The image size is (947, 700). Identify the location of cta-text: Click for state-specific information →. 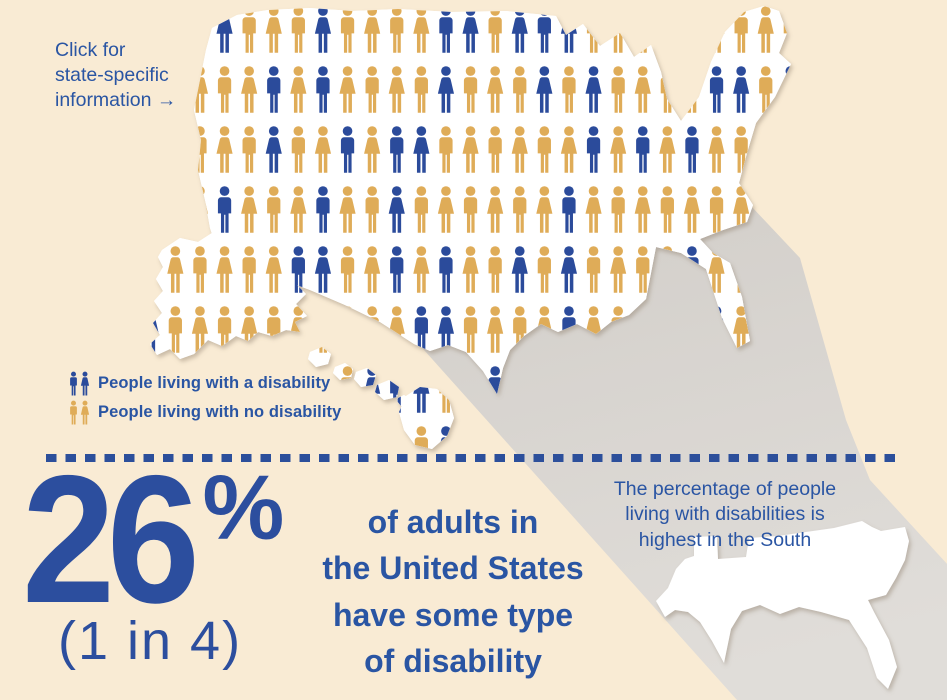
(115, 75).